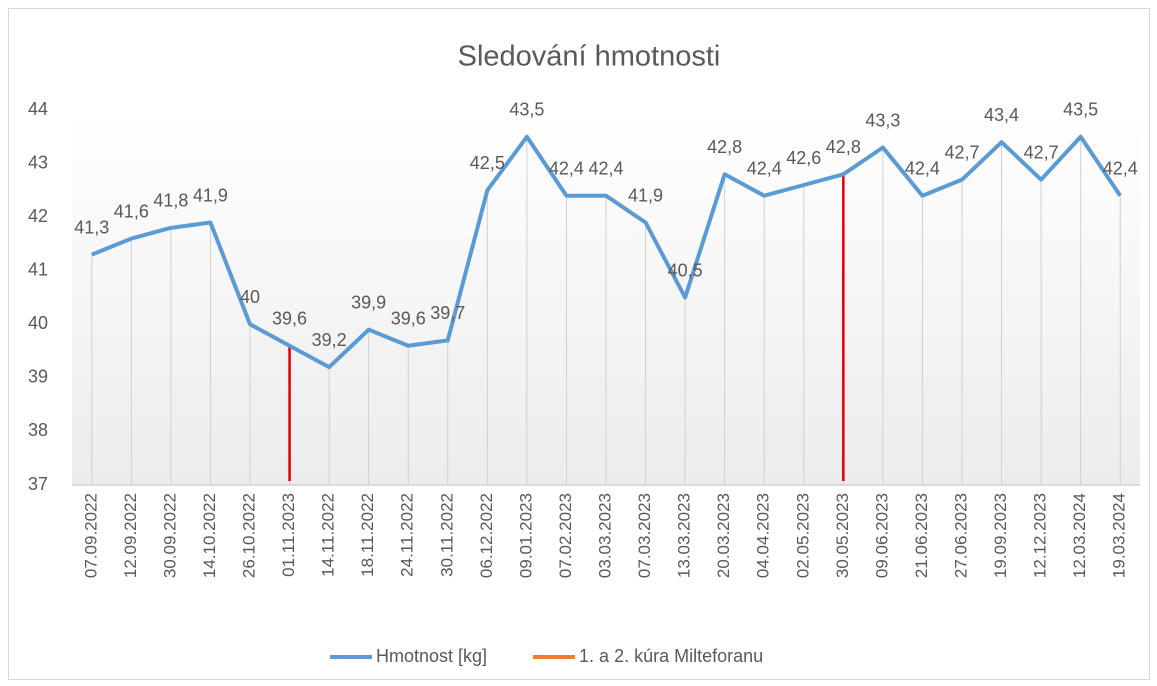 This screenshot has width=1157, height=686. Describe the element at coordinates (38, 269) in the screenshot. I see `y-tick-label: 41` at that location.